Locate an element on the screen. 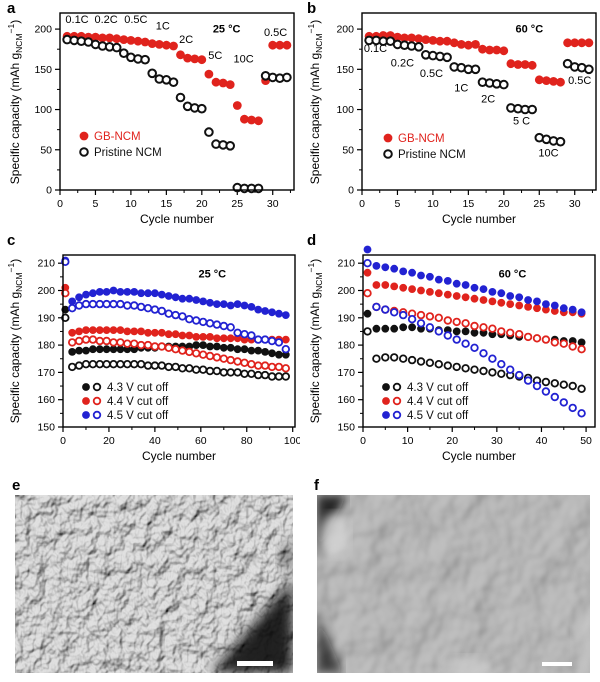  scale-bar-f is located at coordinates (557, 663).